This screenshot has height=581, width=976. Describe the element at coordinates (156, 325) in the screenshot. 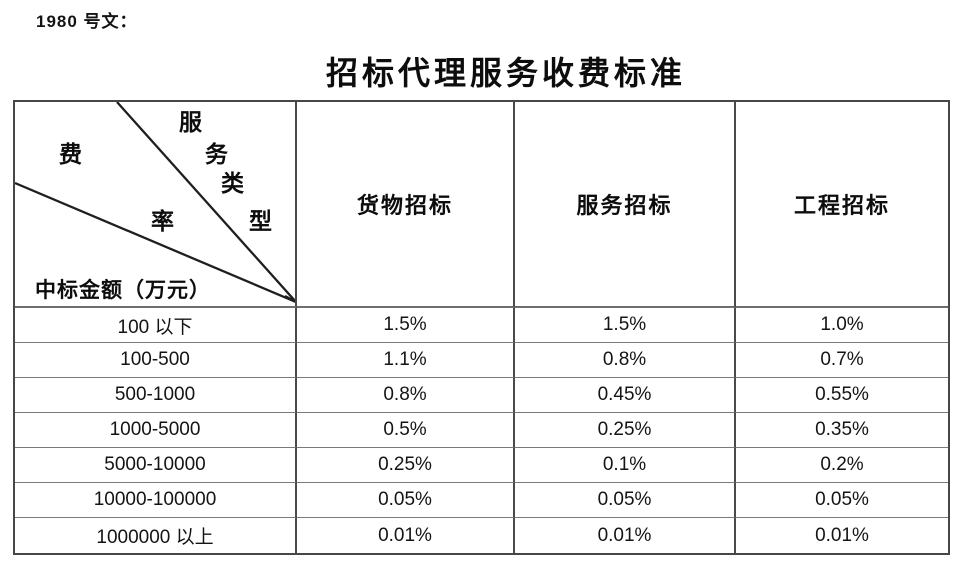

I see `row-label-cell: 100 以下` at that location.